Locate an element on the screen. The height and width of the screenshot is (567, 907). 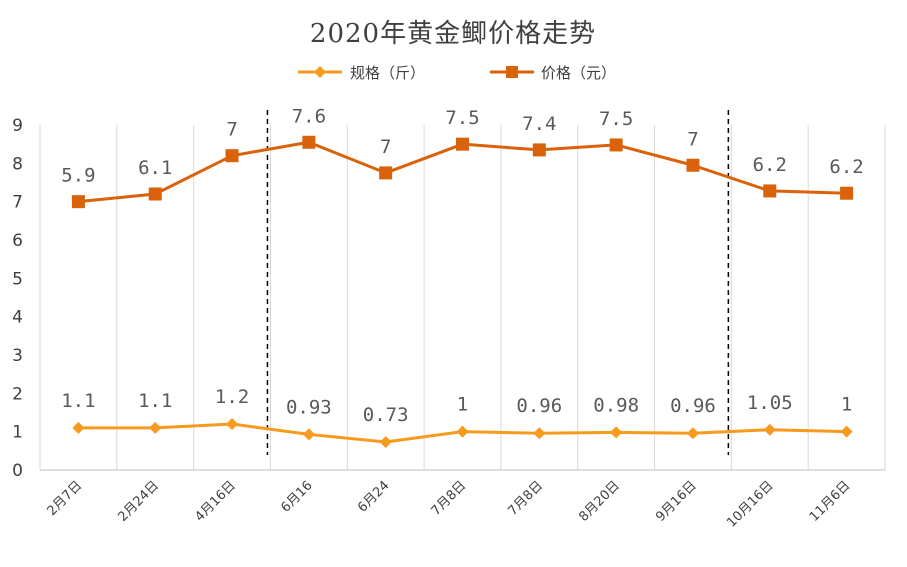
x-tick-label: 8月20日 is located at coordinates (599, 501).